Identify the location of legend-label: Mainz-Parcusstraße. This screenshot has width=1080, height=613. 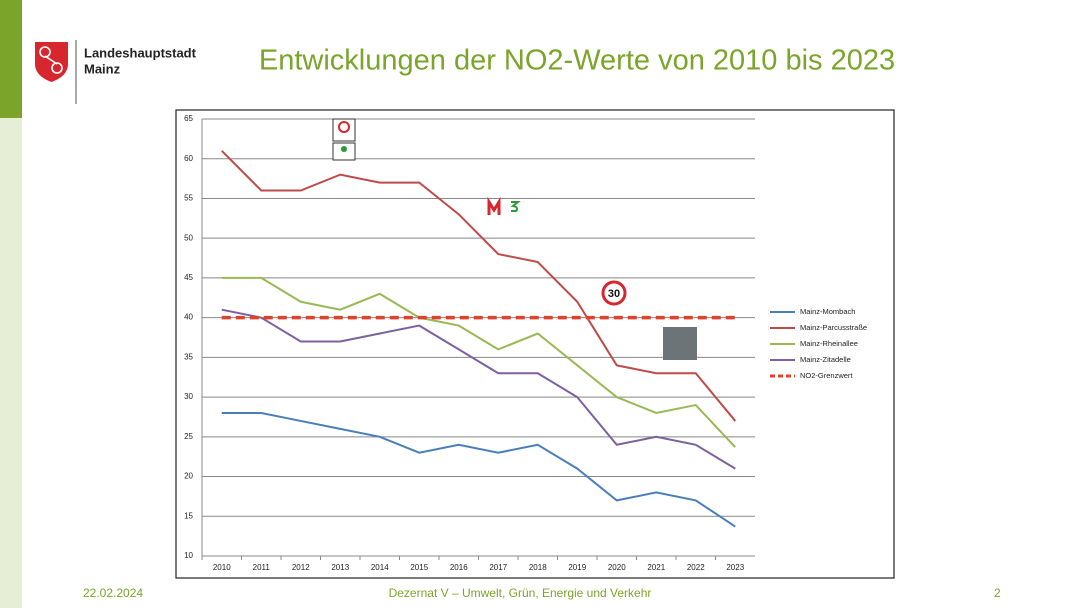
(833, 327).